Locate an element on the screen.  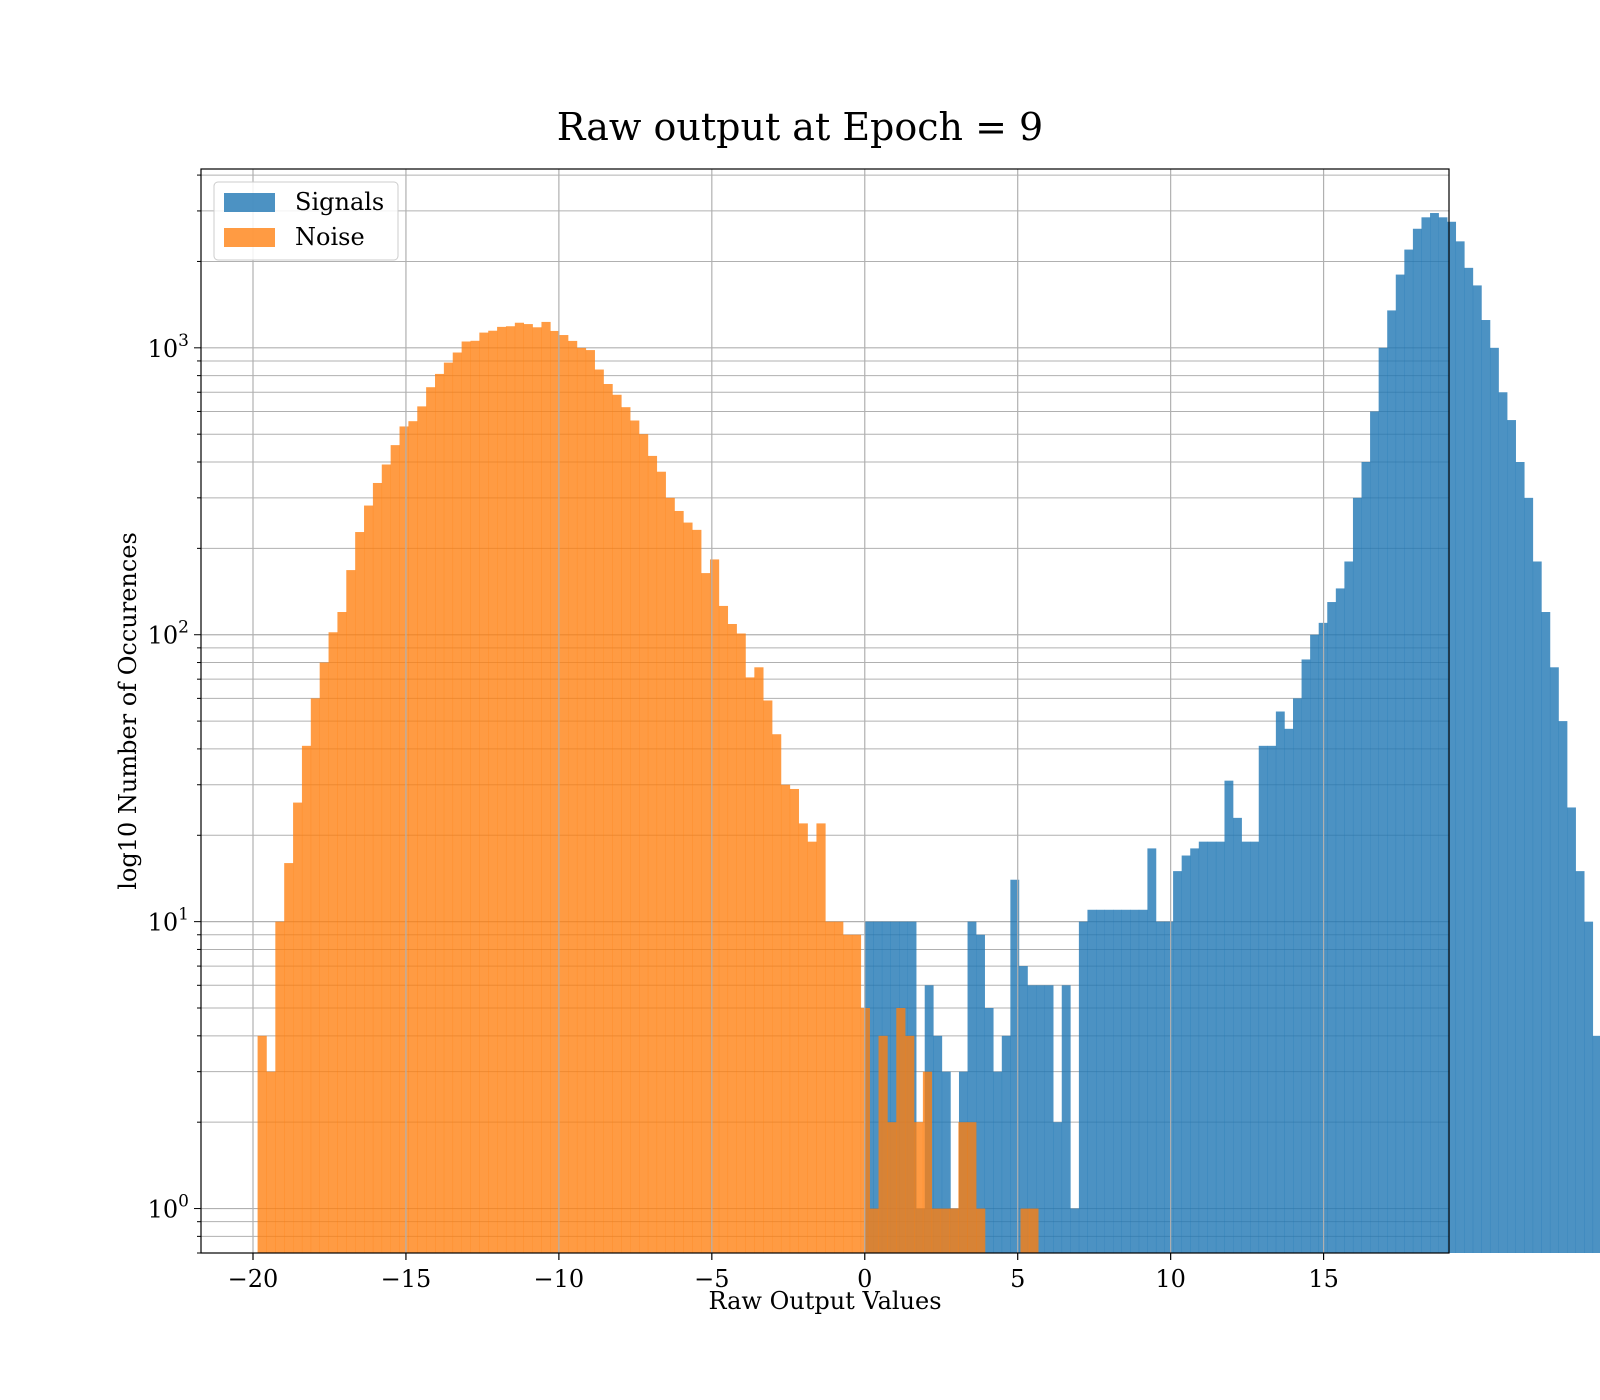
y-tick-label: 10³ is located at coordinates (168, 347).